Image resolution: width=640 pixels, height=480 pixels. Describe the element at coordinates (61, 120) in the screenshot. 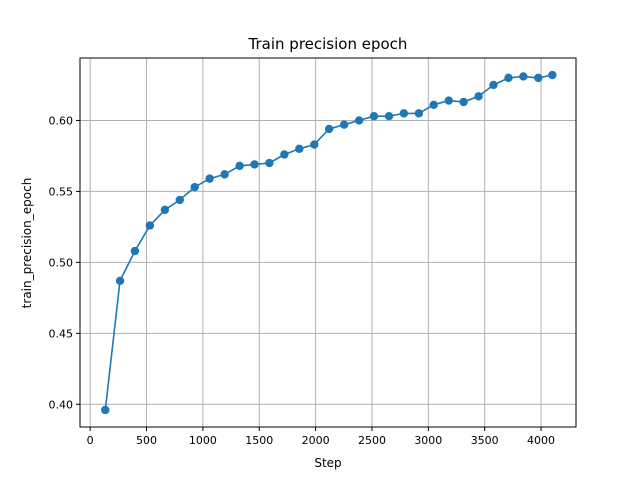

I see `y-tick-label: 0.60` at that location.